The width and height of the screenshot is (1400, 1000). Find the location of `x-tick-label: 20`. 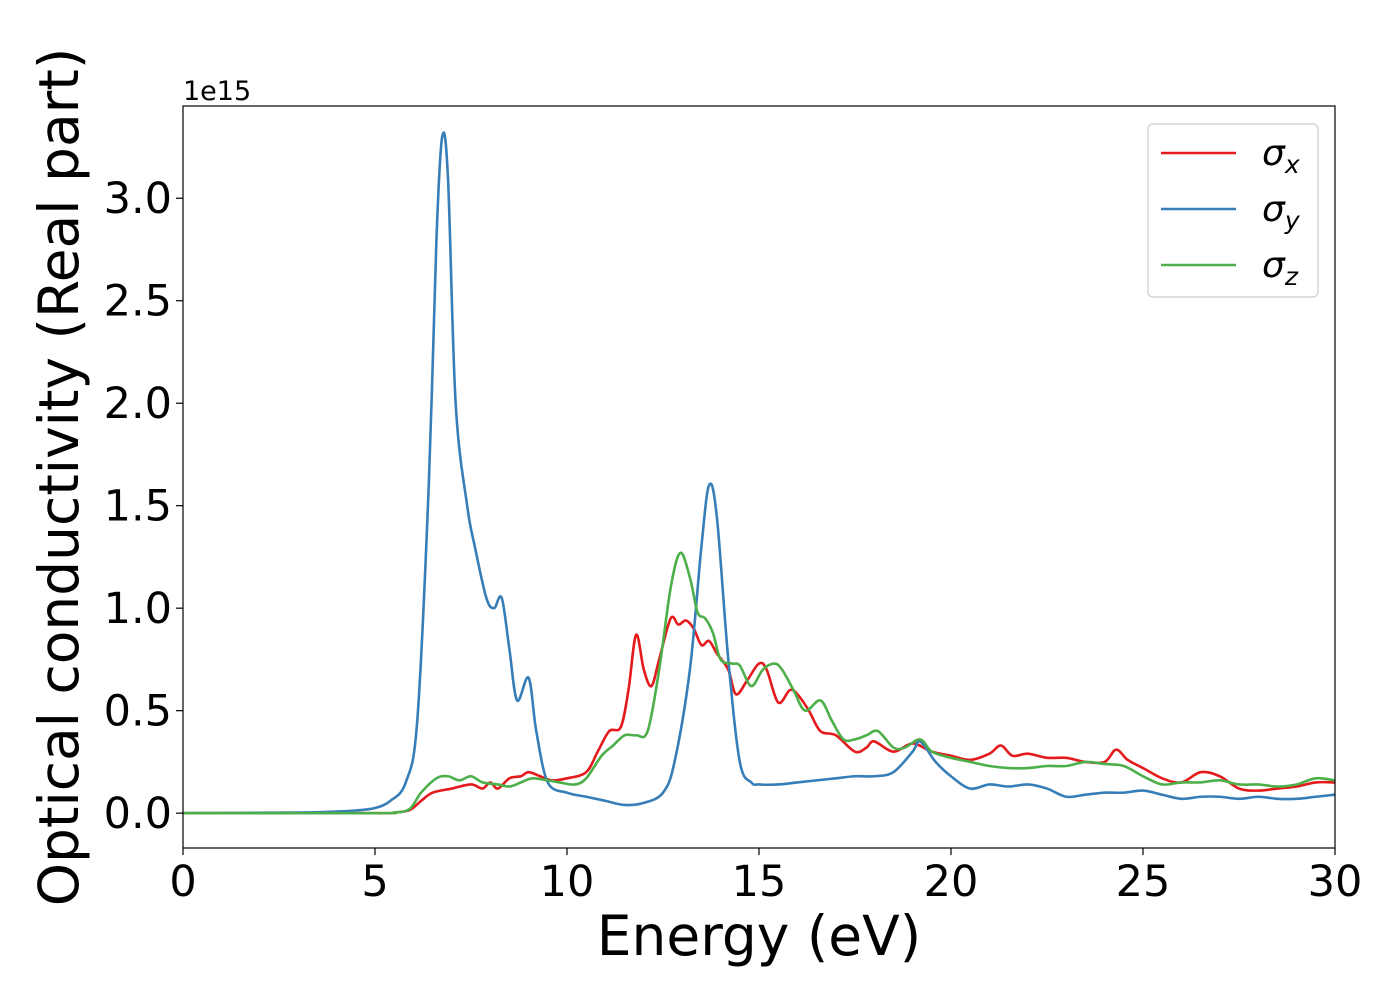

x-tick-label: 20 is located at coordinates (951, 882).